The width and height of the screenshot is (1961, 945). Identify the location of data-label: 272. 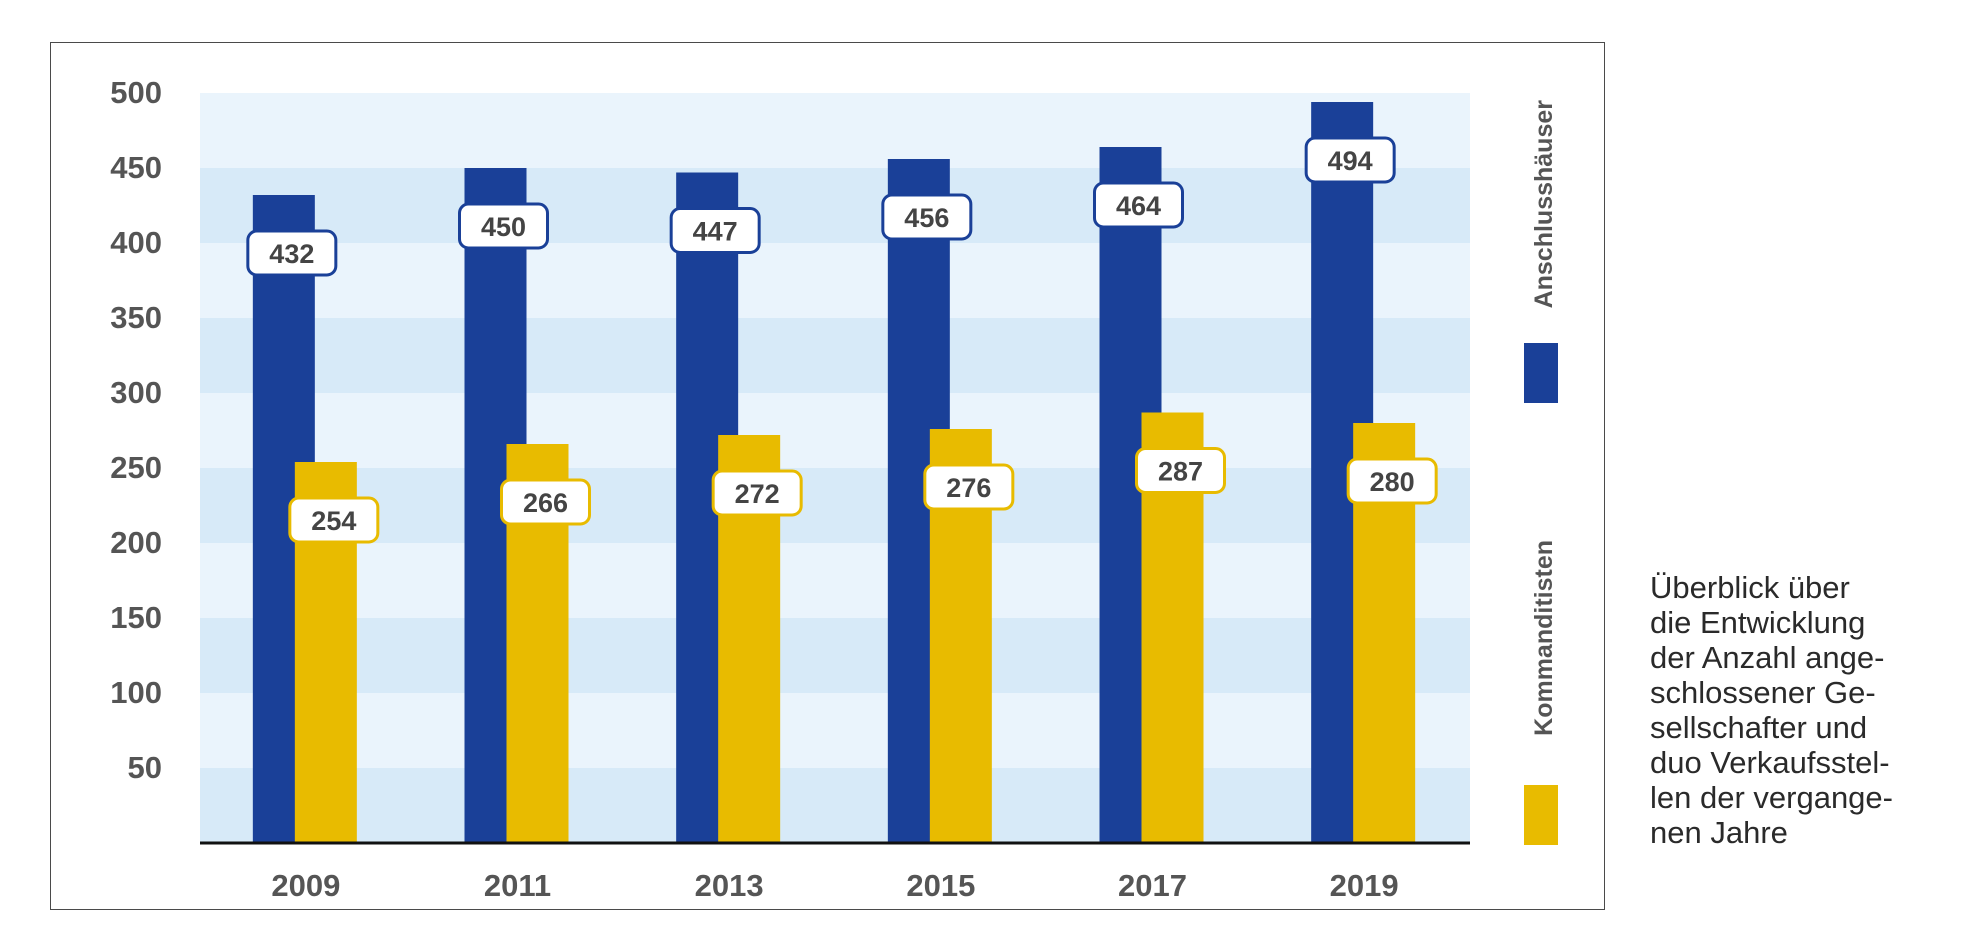
(757, 494).